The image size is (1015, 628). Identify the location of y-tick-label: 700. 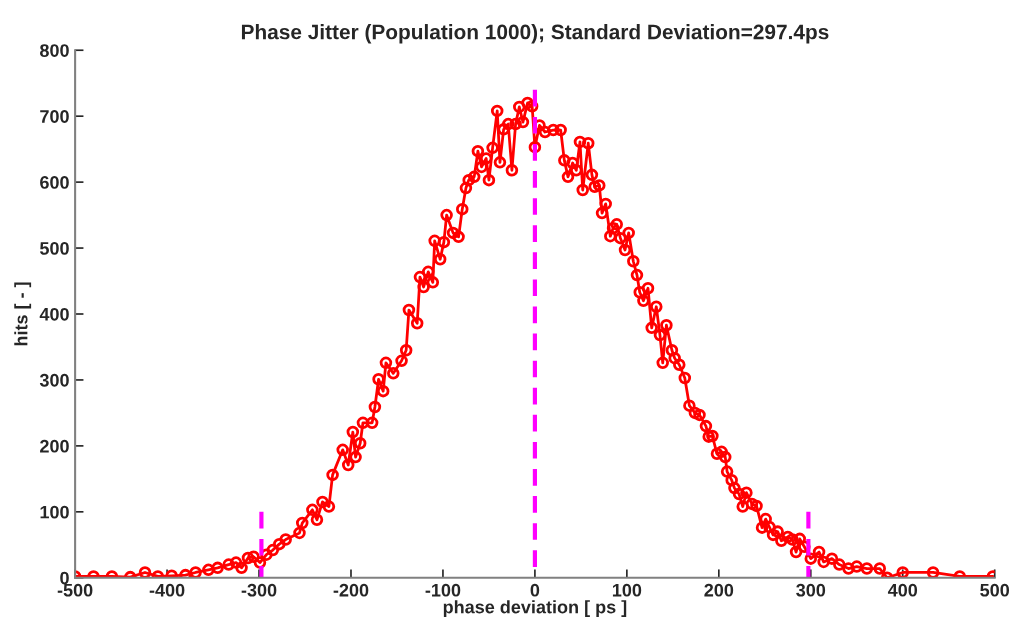
(54, 116).